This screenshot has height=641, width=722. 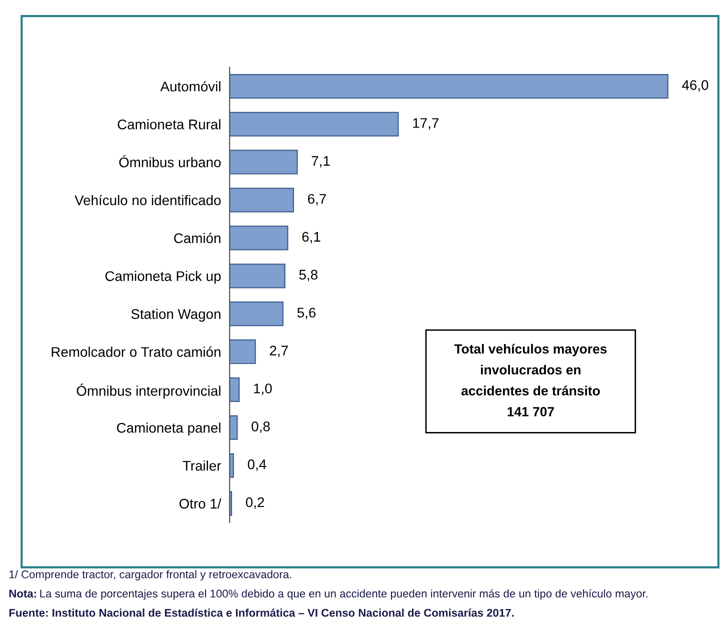 What do you see at coordinates (148, 391) in the screenshot?
I see `y-tick-label: Ómnibus interprovincial` at bounding box center [148, 391].